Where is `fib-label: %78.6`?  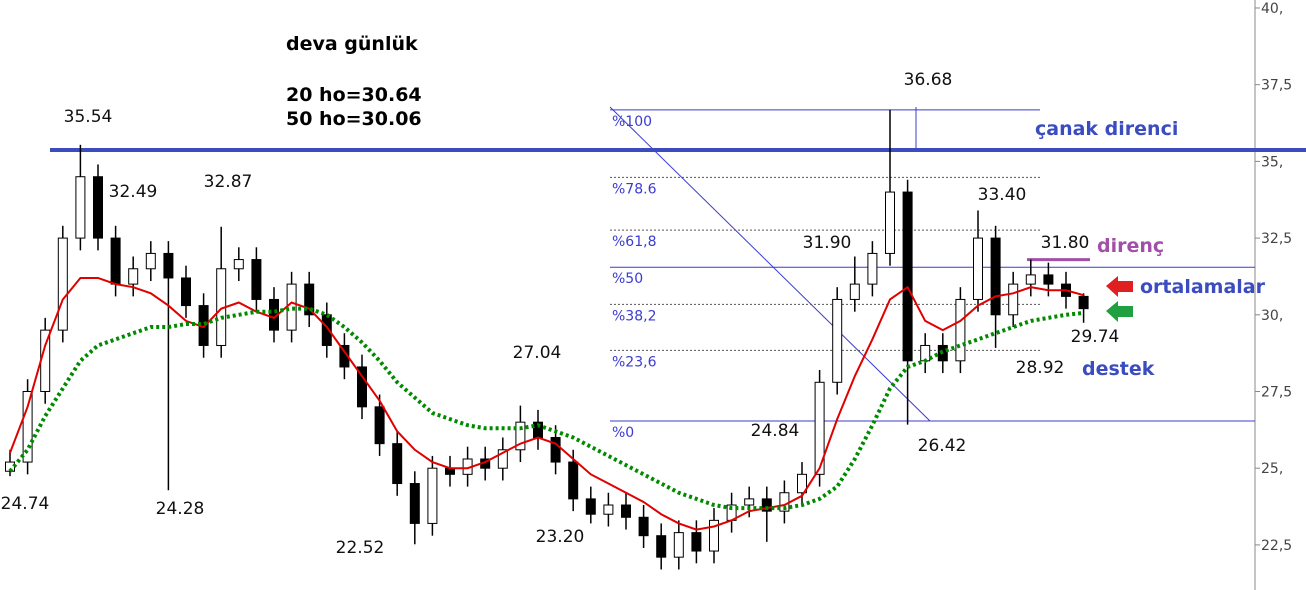
fib-label: %78.6 is located at coordinates (634, 189).